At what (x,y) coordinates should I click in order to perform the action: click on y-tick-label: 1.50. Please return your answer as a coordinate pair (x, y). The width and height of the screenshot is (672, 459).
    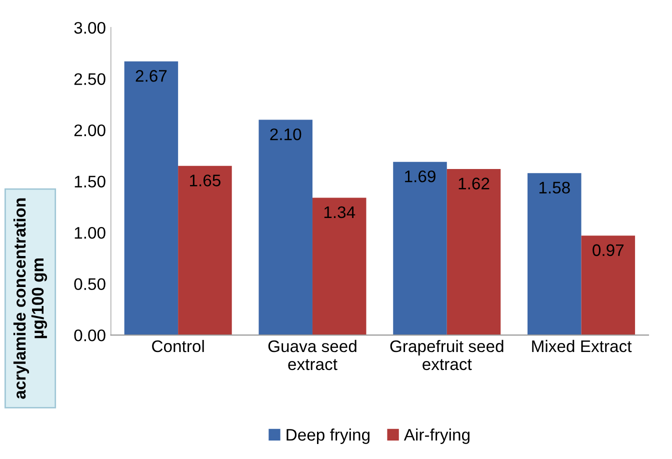
    Looking at the image, I should click on (90, 182).